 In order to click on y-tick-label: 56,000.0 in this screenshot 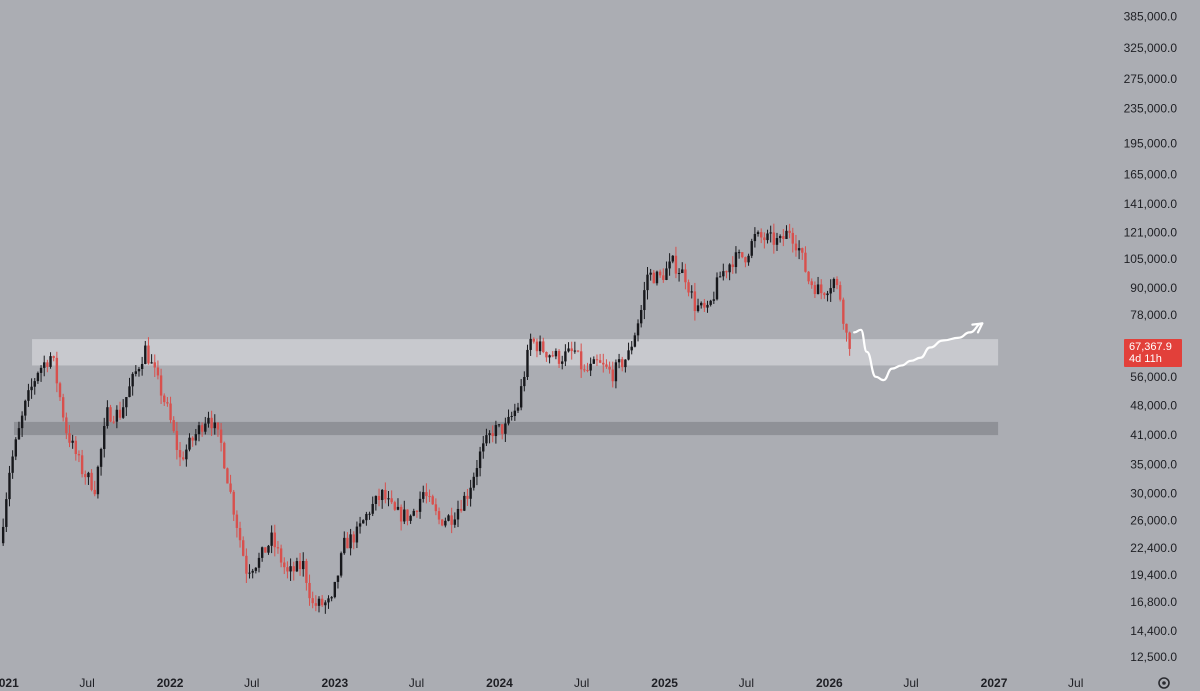, I will do `click(1153, 377)`.